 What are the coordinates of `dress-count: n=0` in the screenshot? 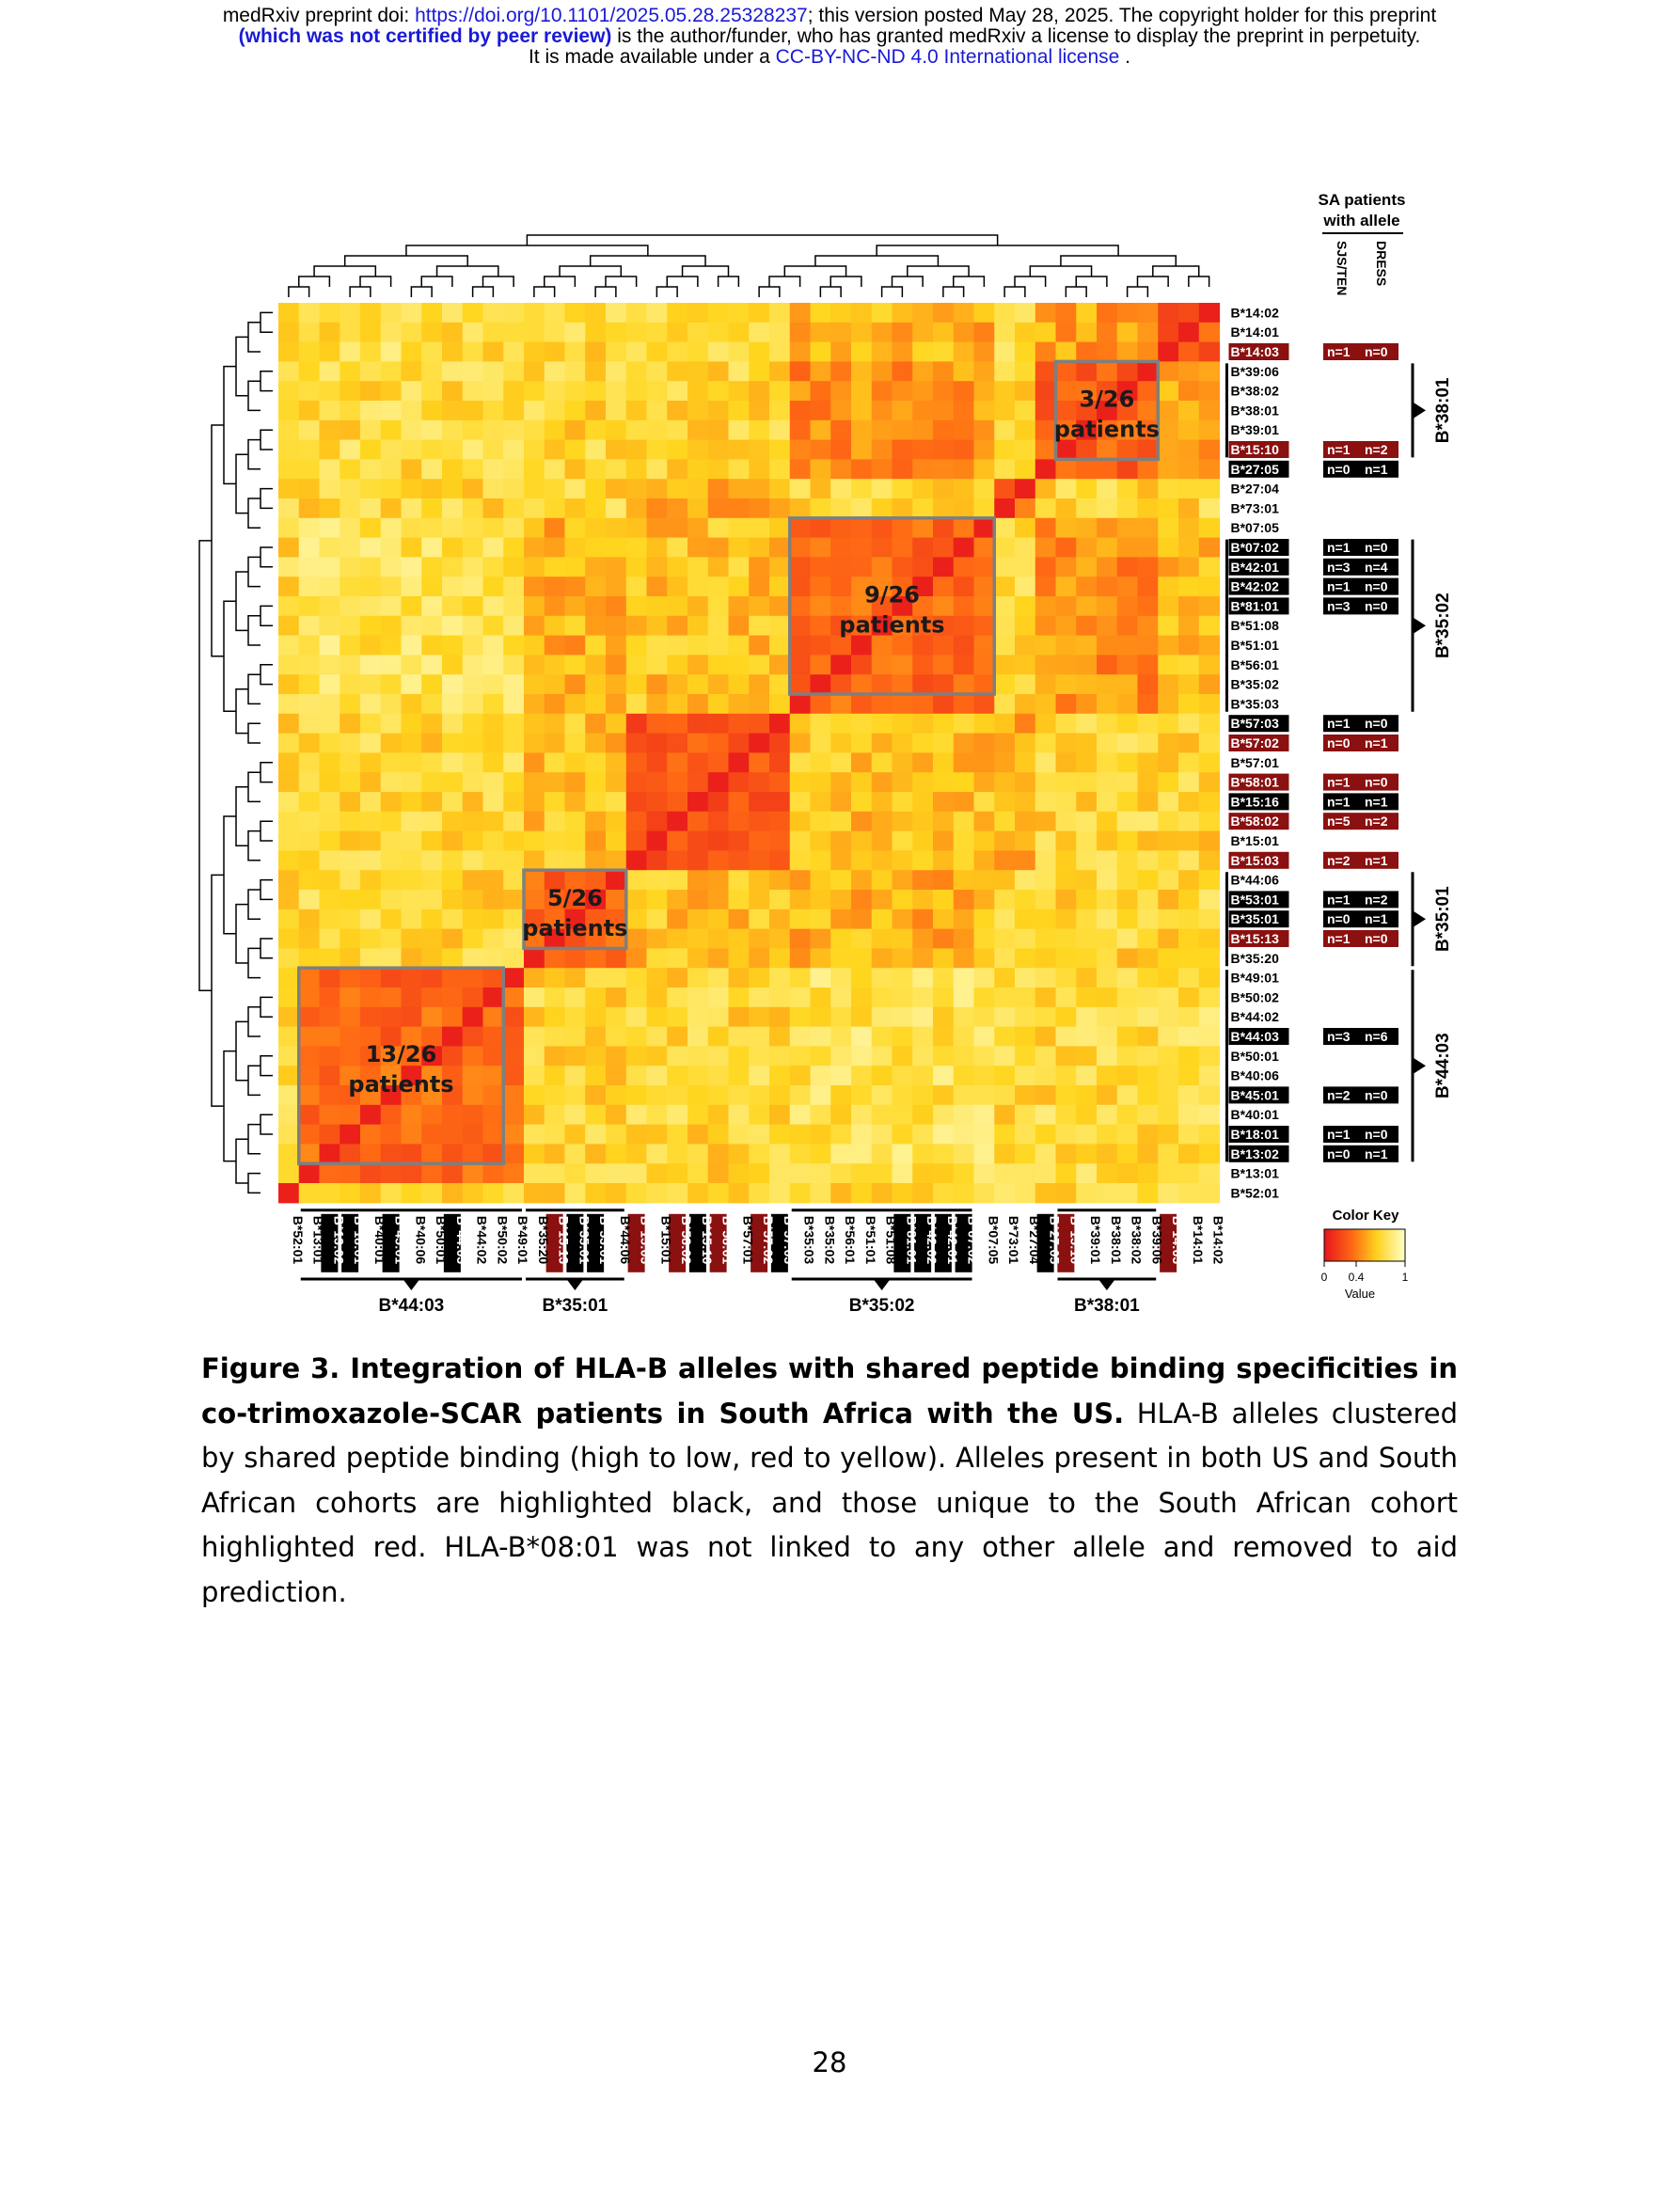 It's located at (1376, 938).